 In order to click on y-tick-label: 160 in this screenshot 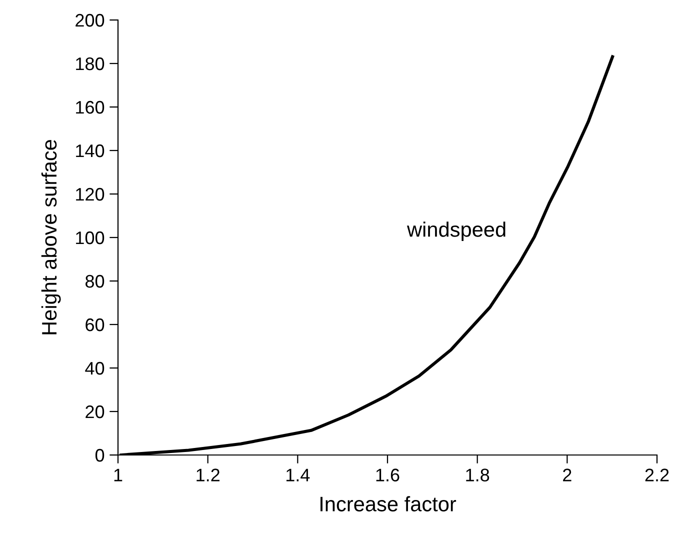, I will do `click(90, 107)`.